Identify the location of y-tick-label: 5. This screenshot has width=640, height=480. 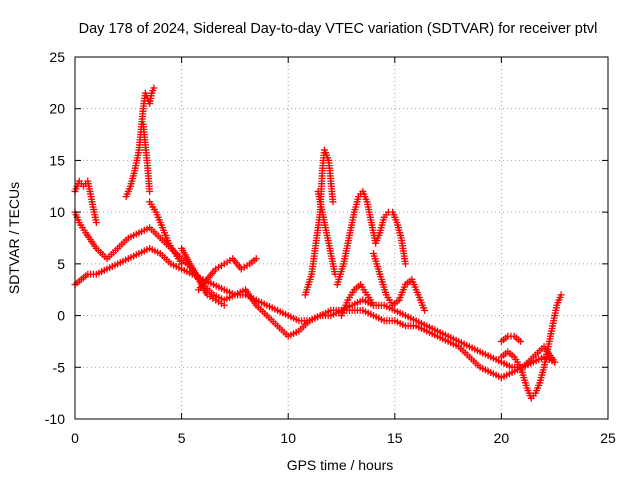
(61, 264).